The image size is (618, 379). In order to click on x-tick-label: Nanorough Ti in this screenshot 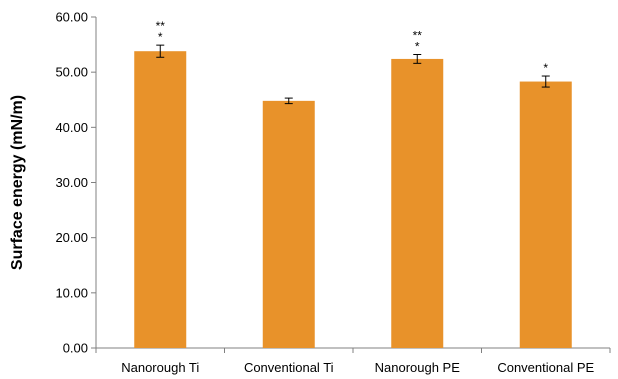, I will do `click(160, 367)`.